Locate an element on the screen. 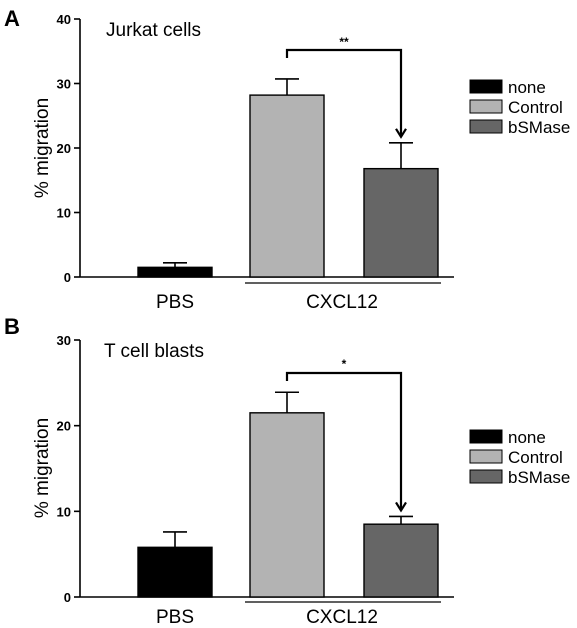 This screenshot has height=628, width=577. chart-title: Jurkat cells is located at coordinates (153, 30).